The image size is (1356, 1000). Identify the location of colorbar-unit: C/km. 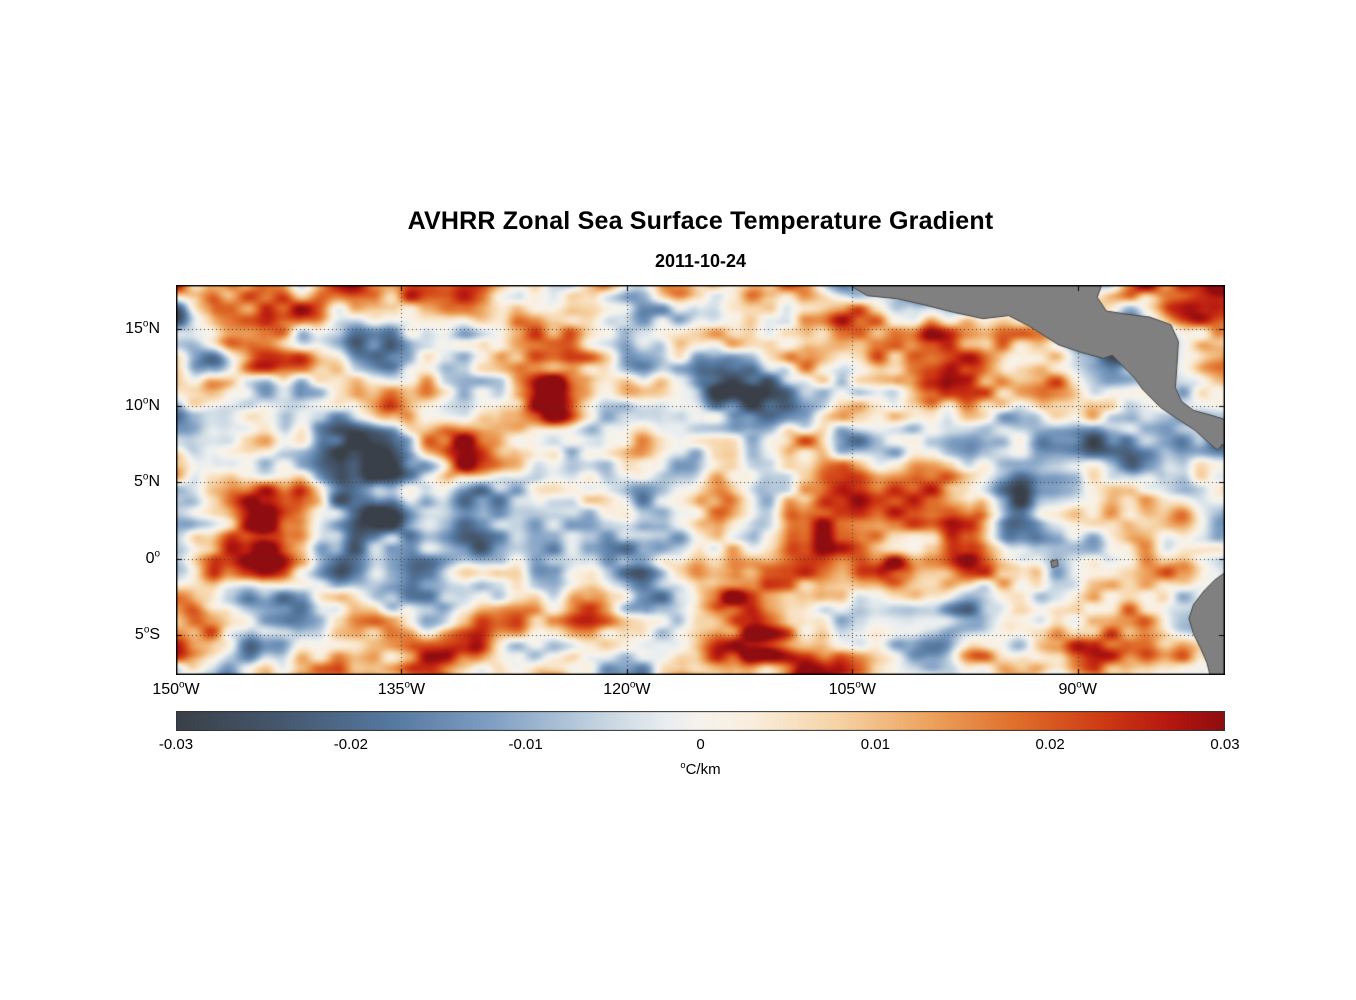
(703, 769).